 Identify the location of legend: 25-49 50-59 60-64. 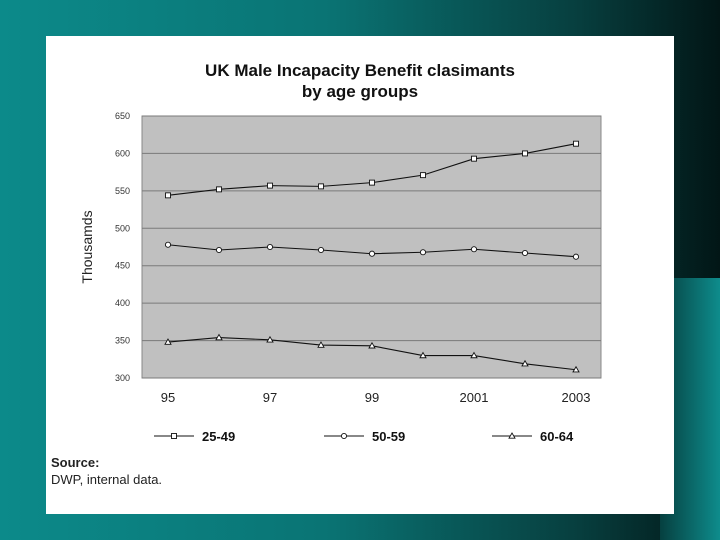
(364, 436).